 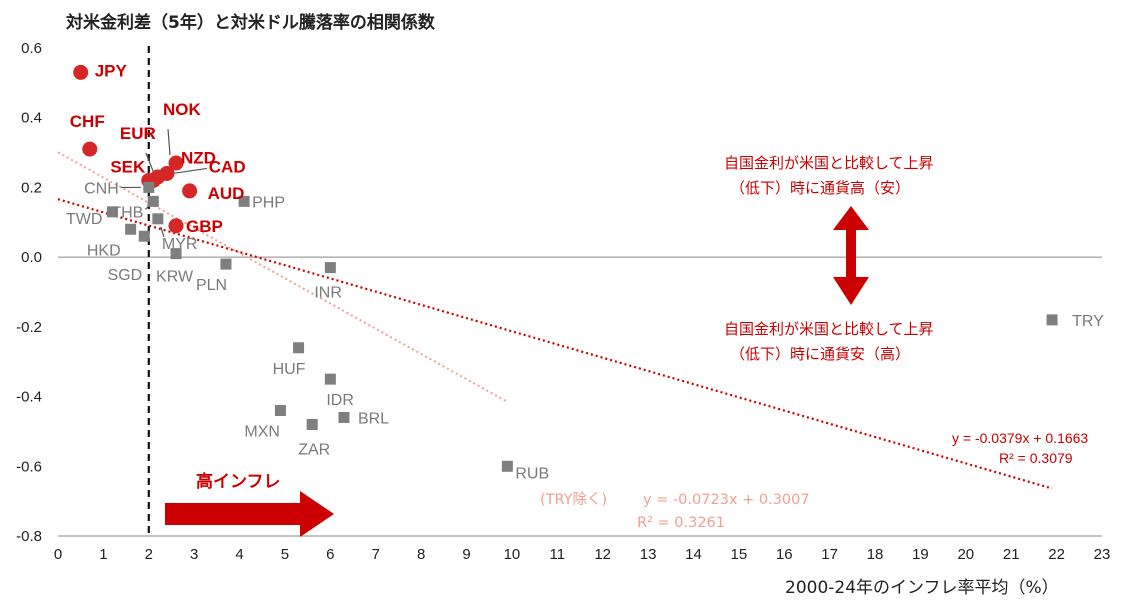 I want to click on point-nok, so click(x=176, y=163).